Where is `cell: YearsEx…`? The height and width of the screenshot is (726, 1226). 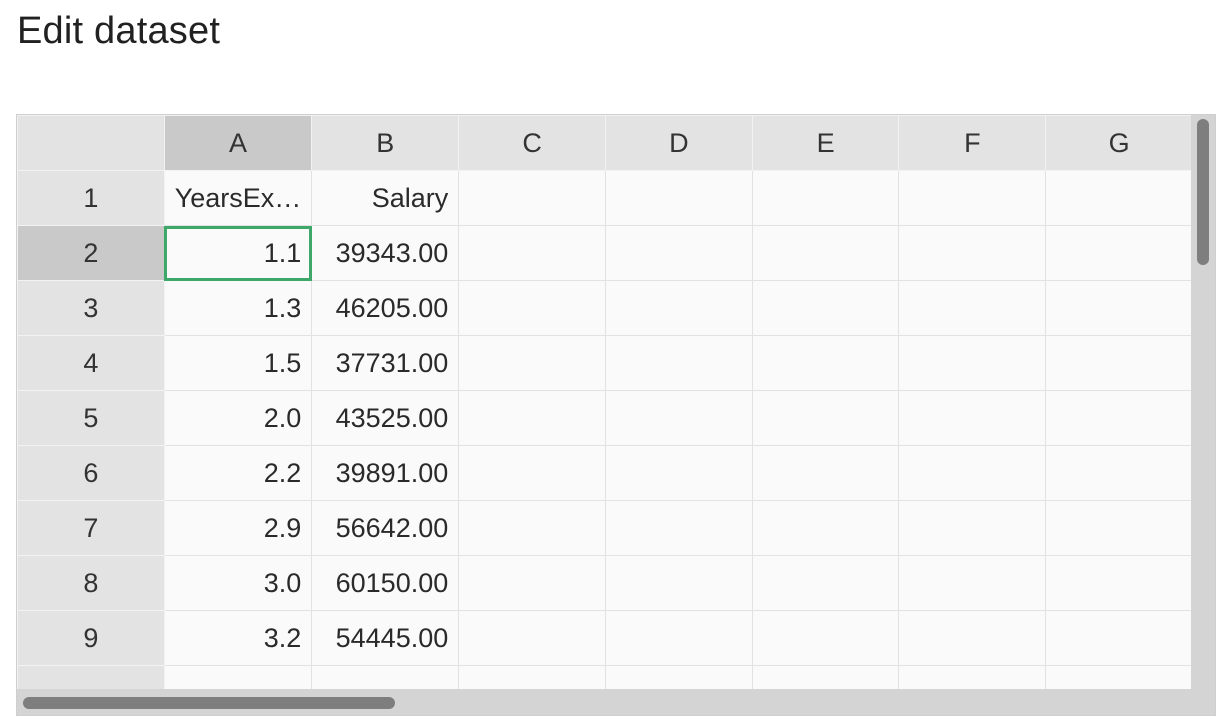
cell: YearsEx… is located at coordinates (238, 198).